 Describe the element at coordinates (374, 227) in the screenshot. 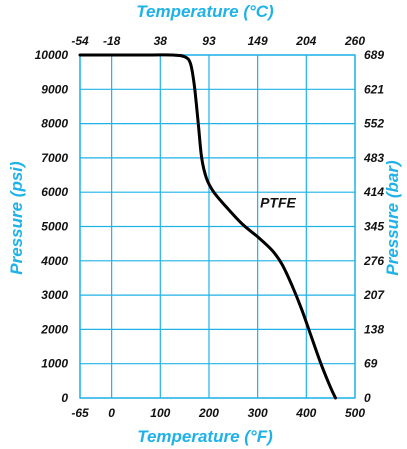

I see `y-right-tick-label: 345` at that location.